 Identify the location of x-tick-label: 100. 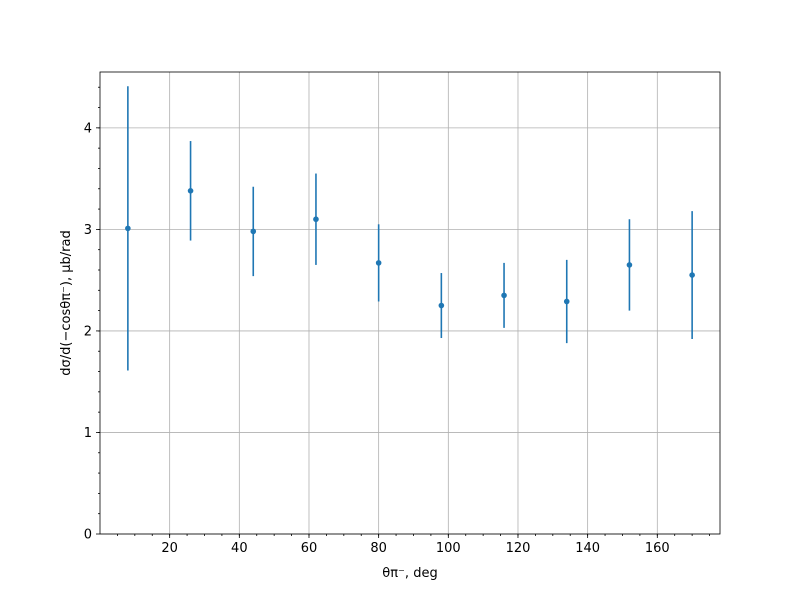
(448, 548).